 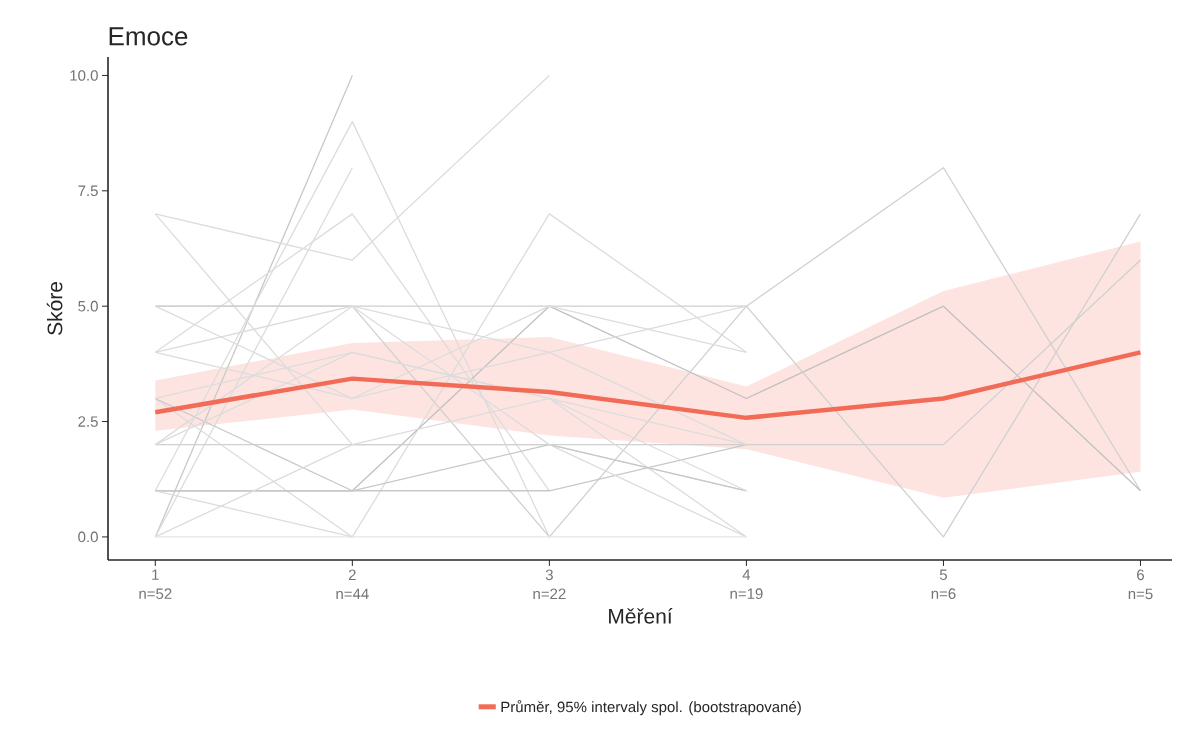 I want to click on x-tick-label: 3 n=22, so click(x=549, y=584).